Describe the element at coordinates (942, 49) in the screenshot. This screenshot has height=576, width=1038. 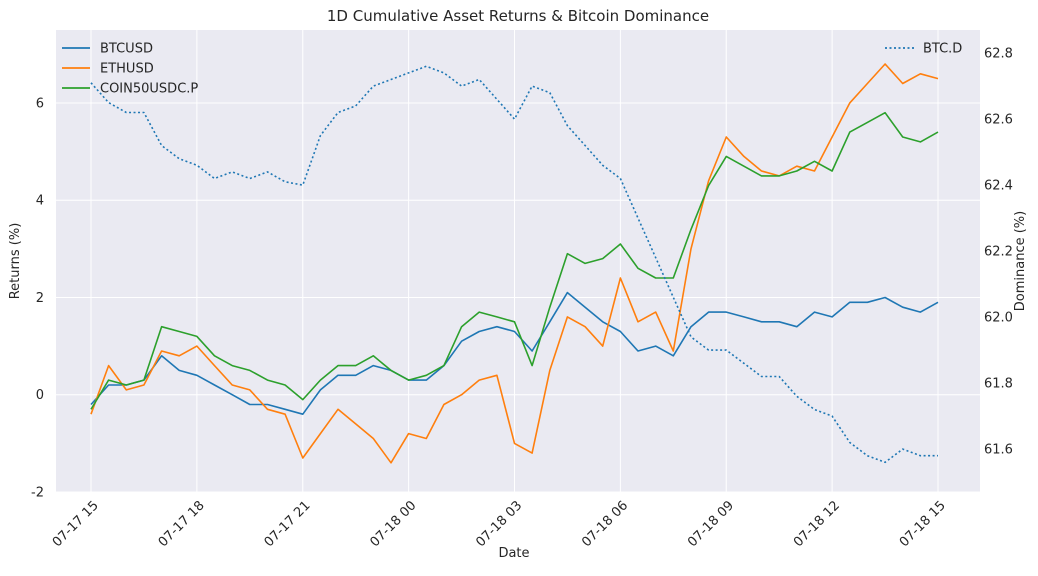
I see `legend-label: BTC.D` at that location.